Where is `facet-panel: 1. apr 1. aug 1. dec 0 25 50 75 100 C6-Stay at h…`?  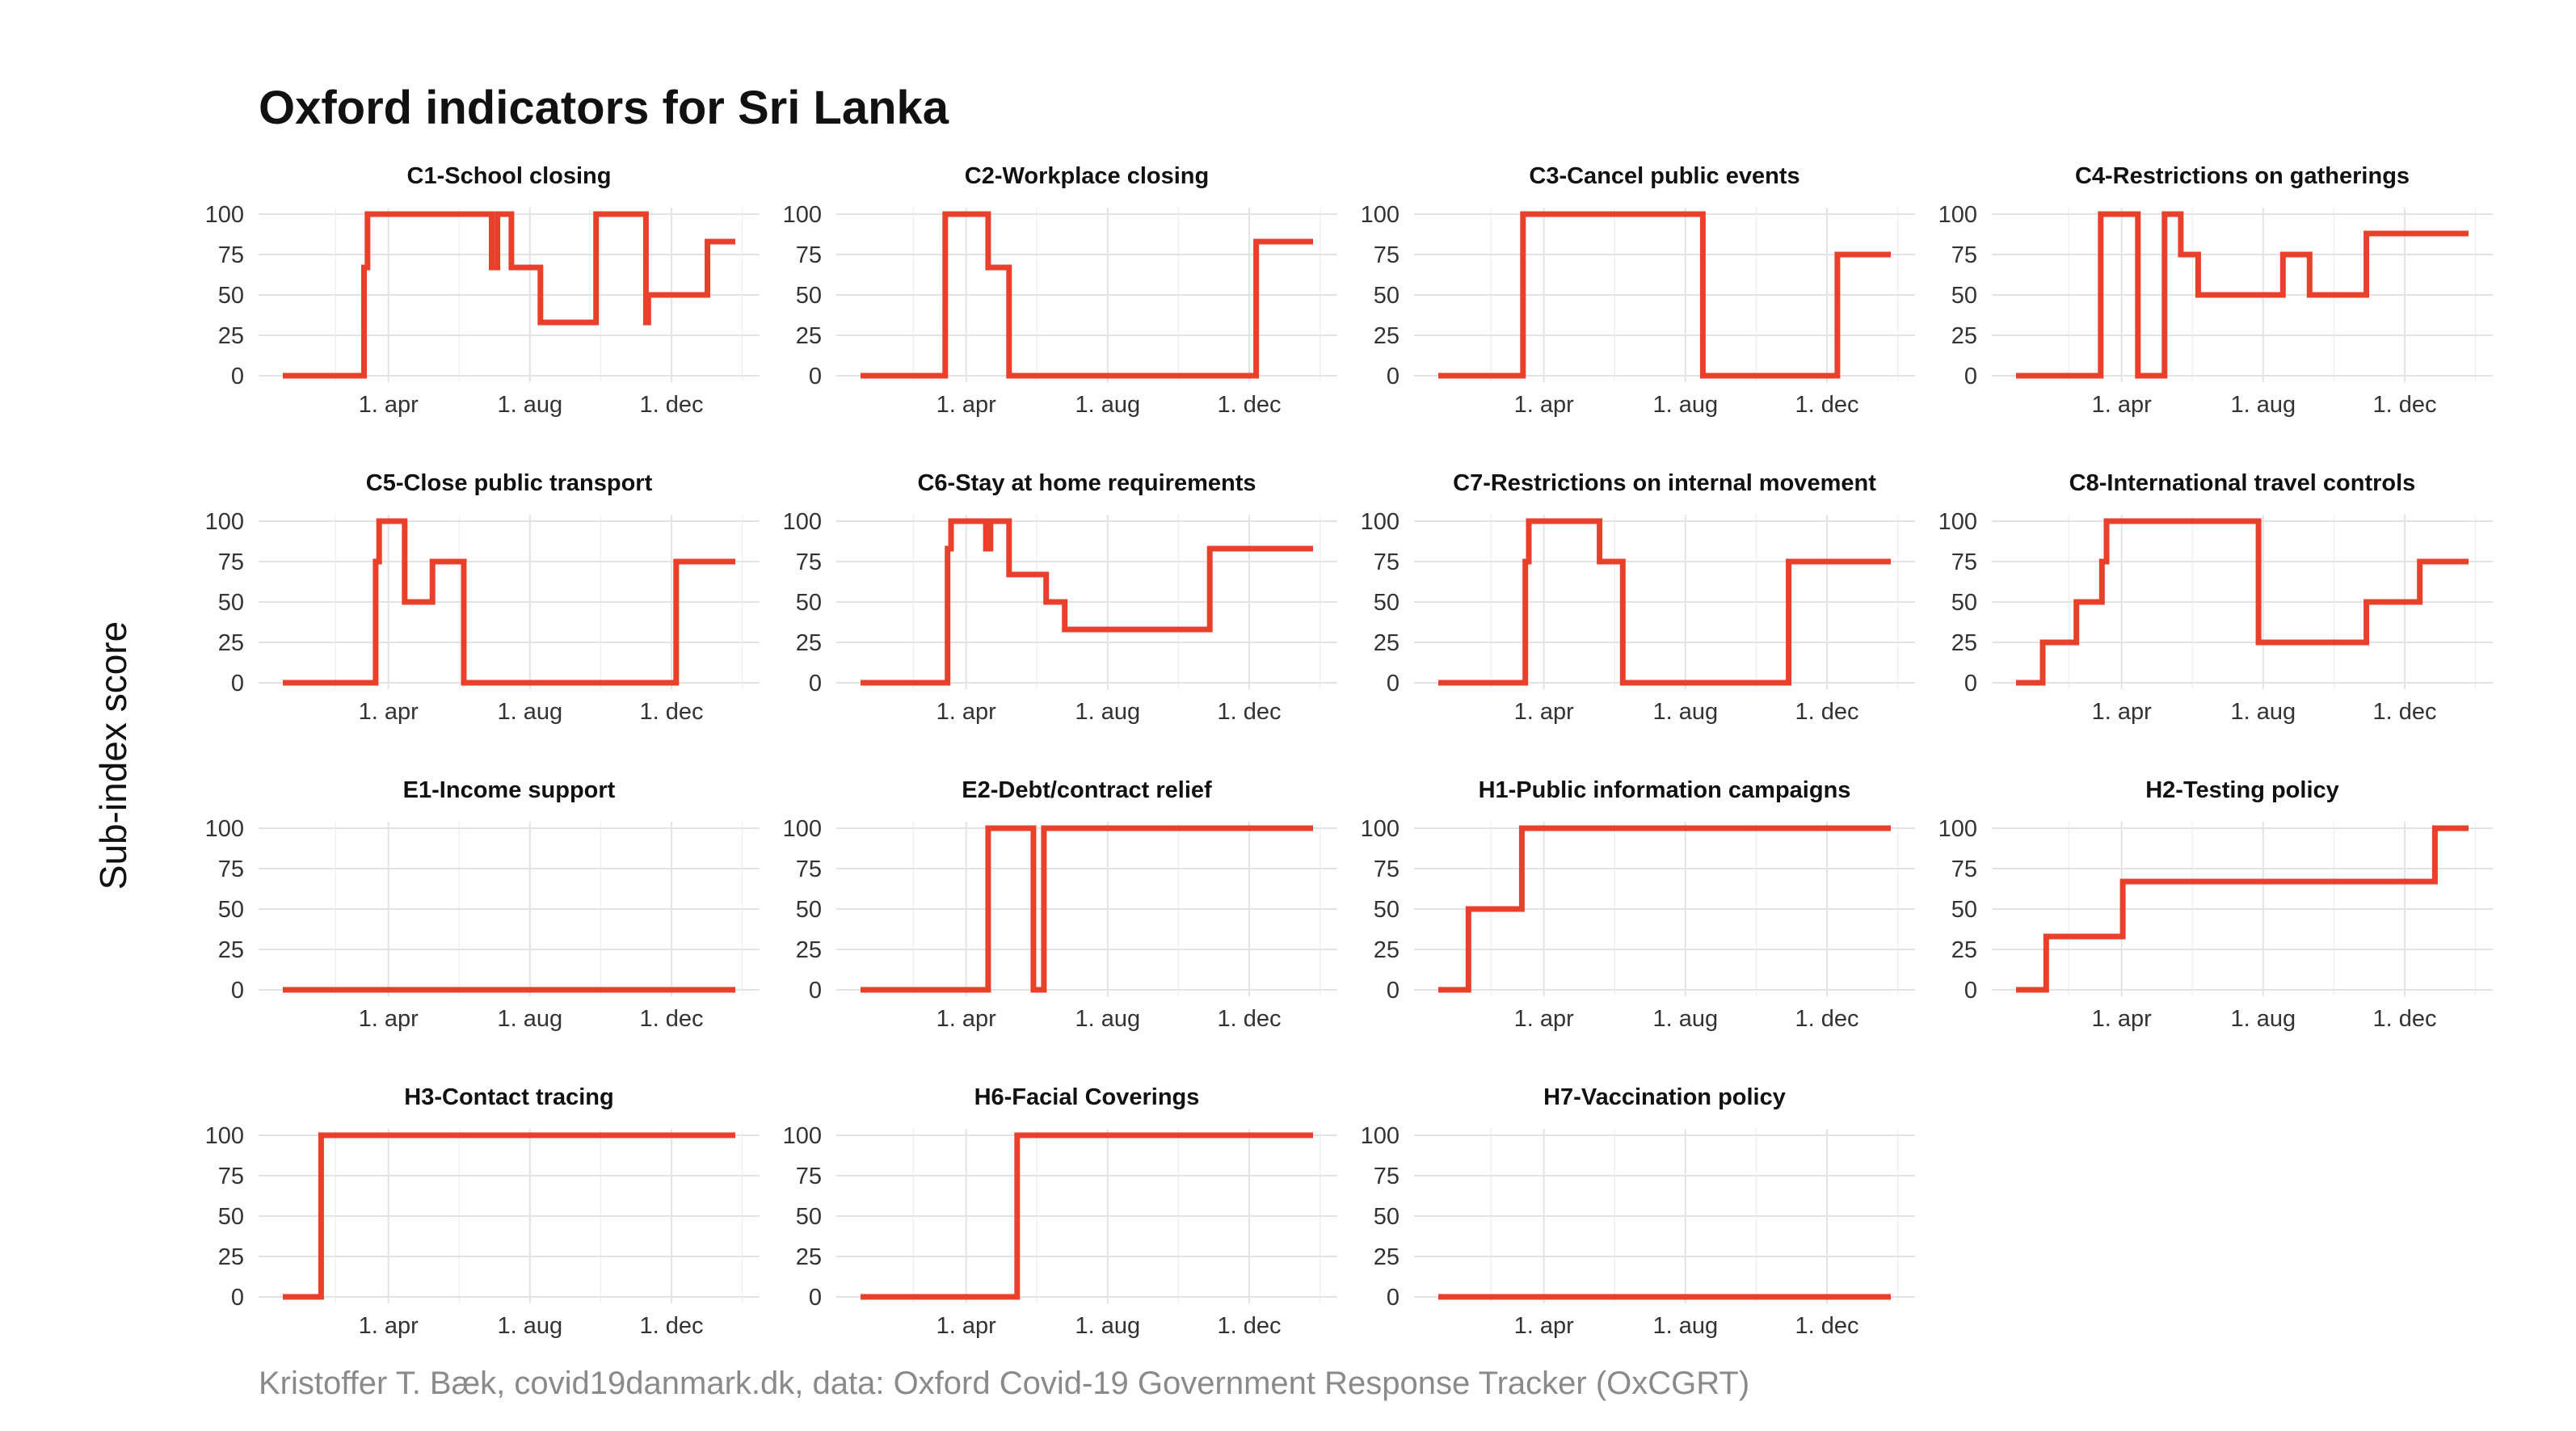
facet-panel: 1. apr 1. aug 1. dec 0 25 50 75 100 C6-Stay at h… is located at coordinates (1060, 597).